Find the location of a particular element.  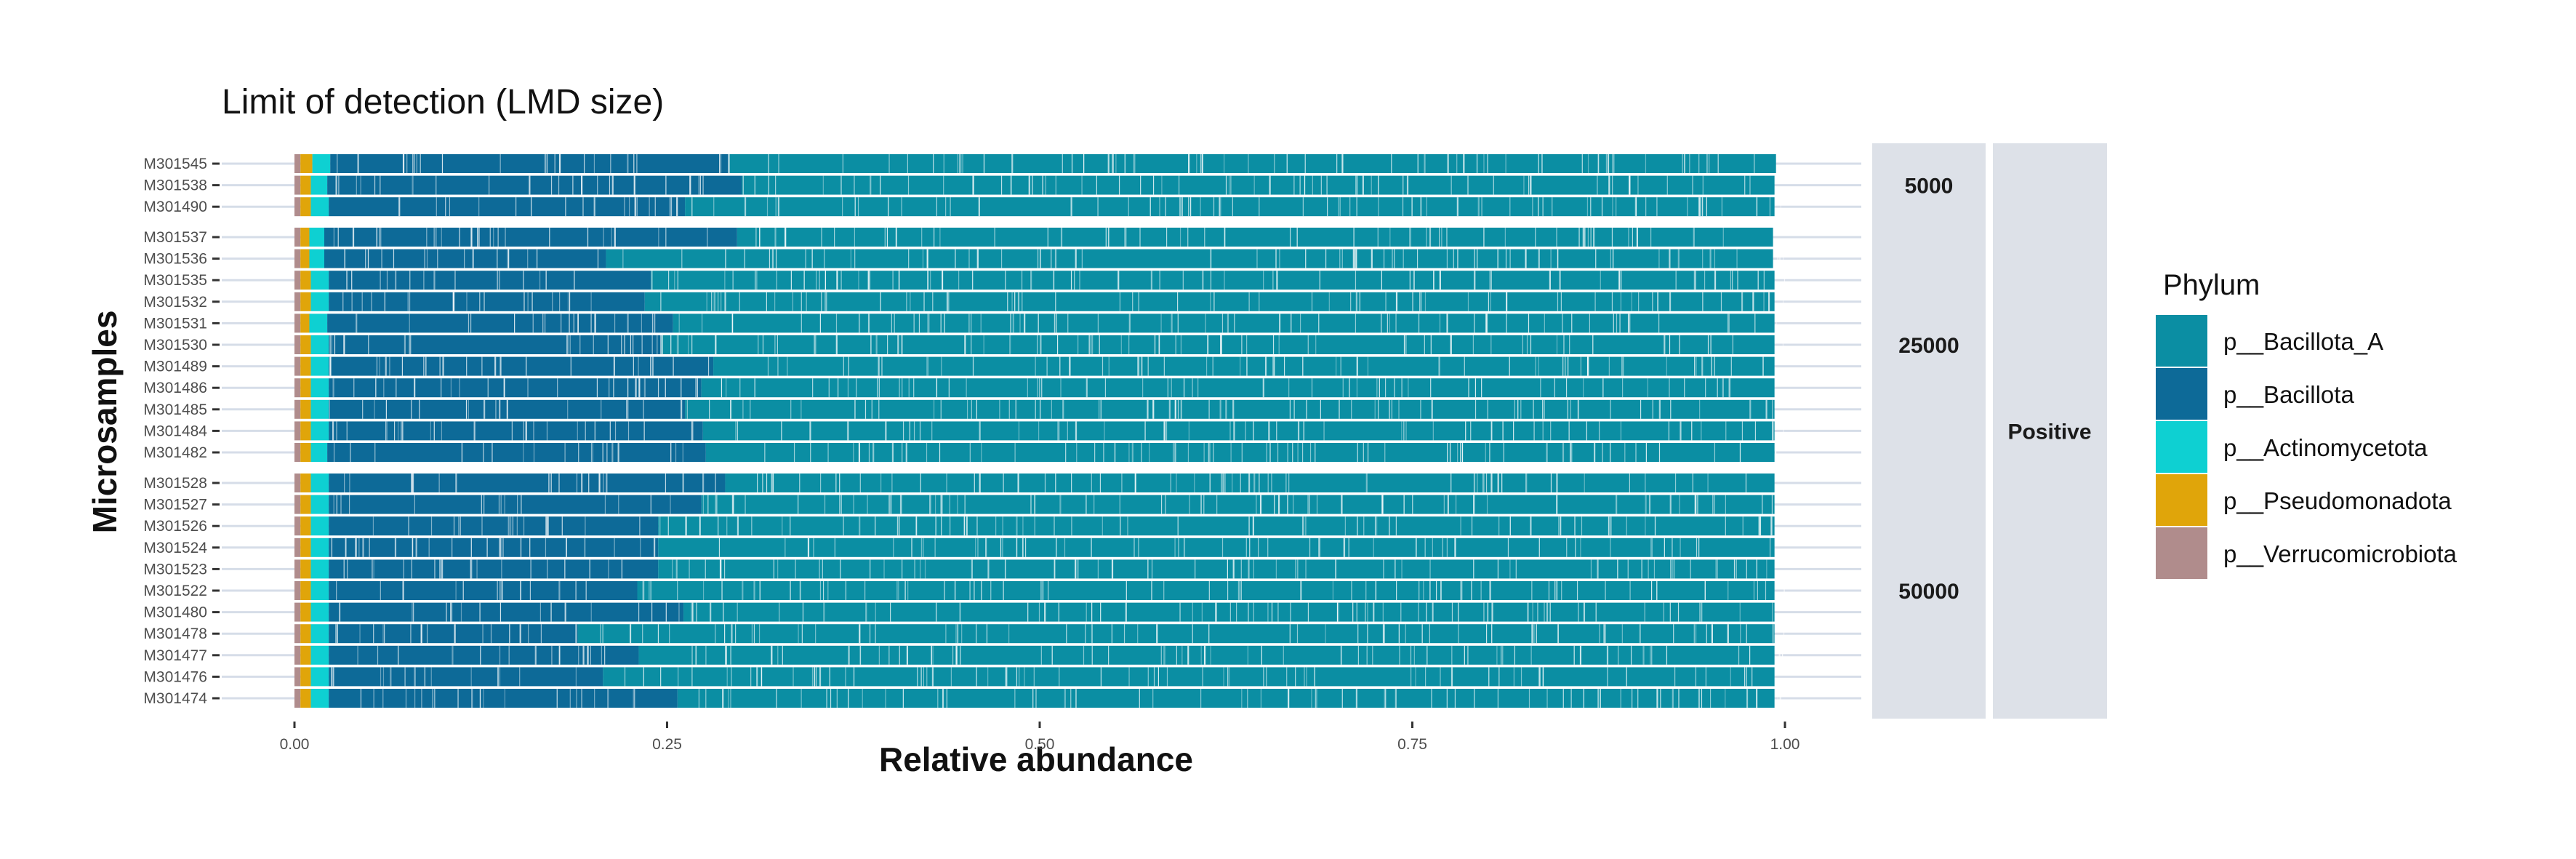

legend-label: p__Bacillota is located at coordinates (2288, 394).